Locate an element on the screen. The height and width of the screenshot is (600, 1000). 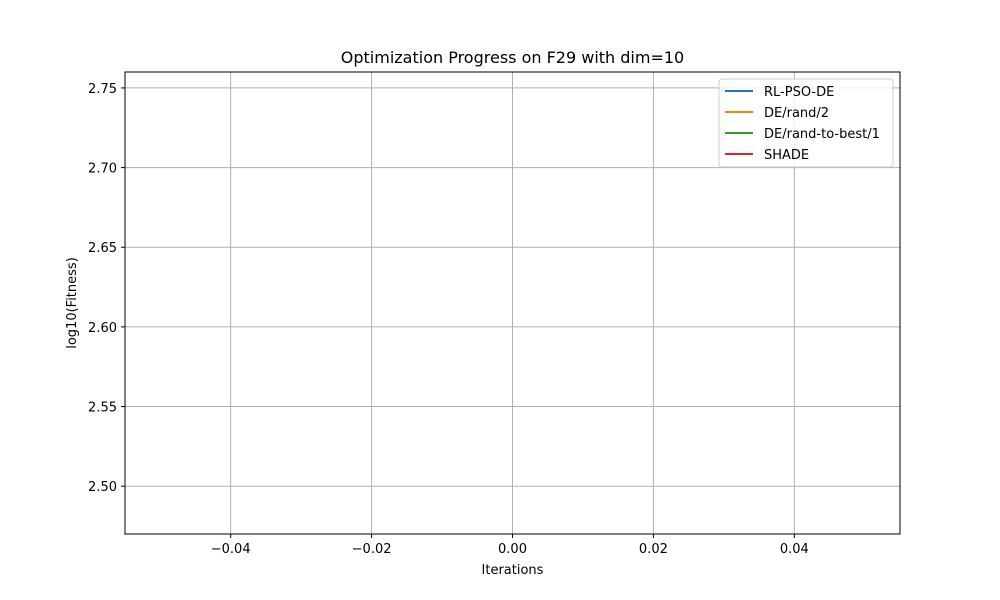
x-tick-label: 0.04 is located at coordinates (794, 549).